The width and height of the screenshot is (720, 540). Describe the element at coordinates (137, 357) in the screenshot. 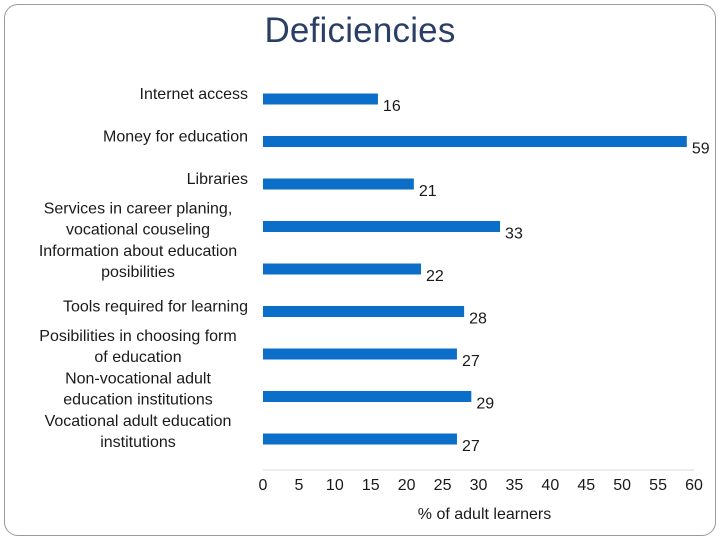

I see `category-label-7-line-2: of education` at that location.